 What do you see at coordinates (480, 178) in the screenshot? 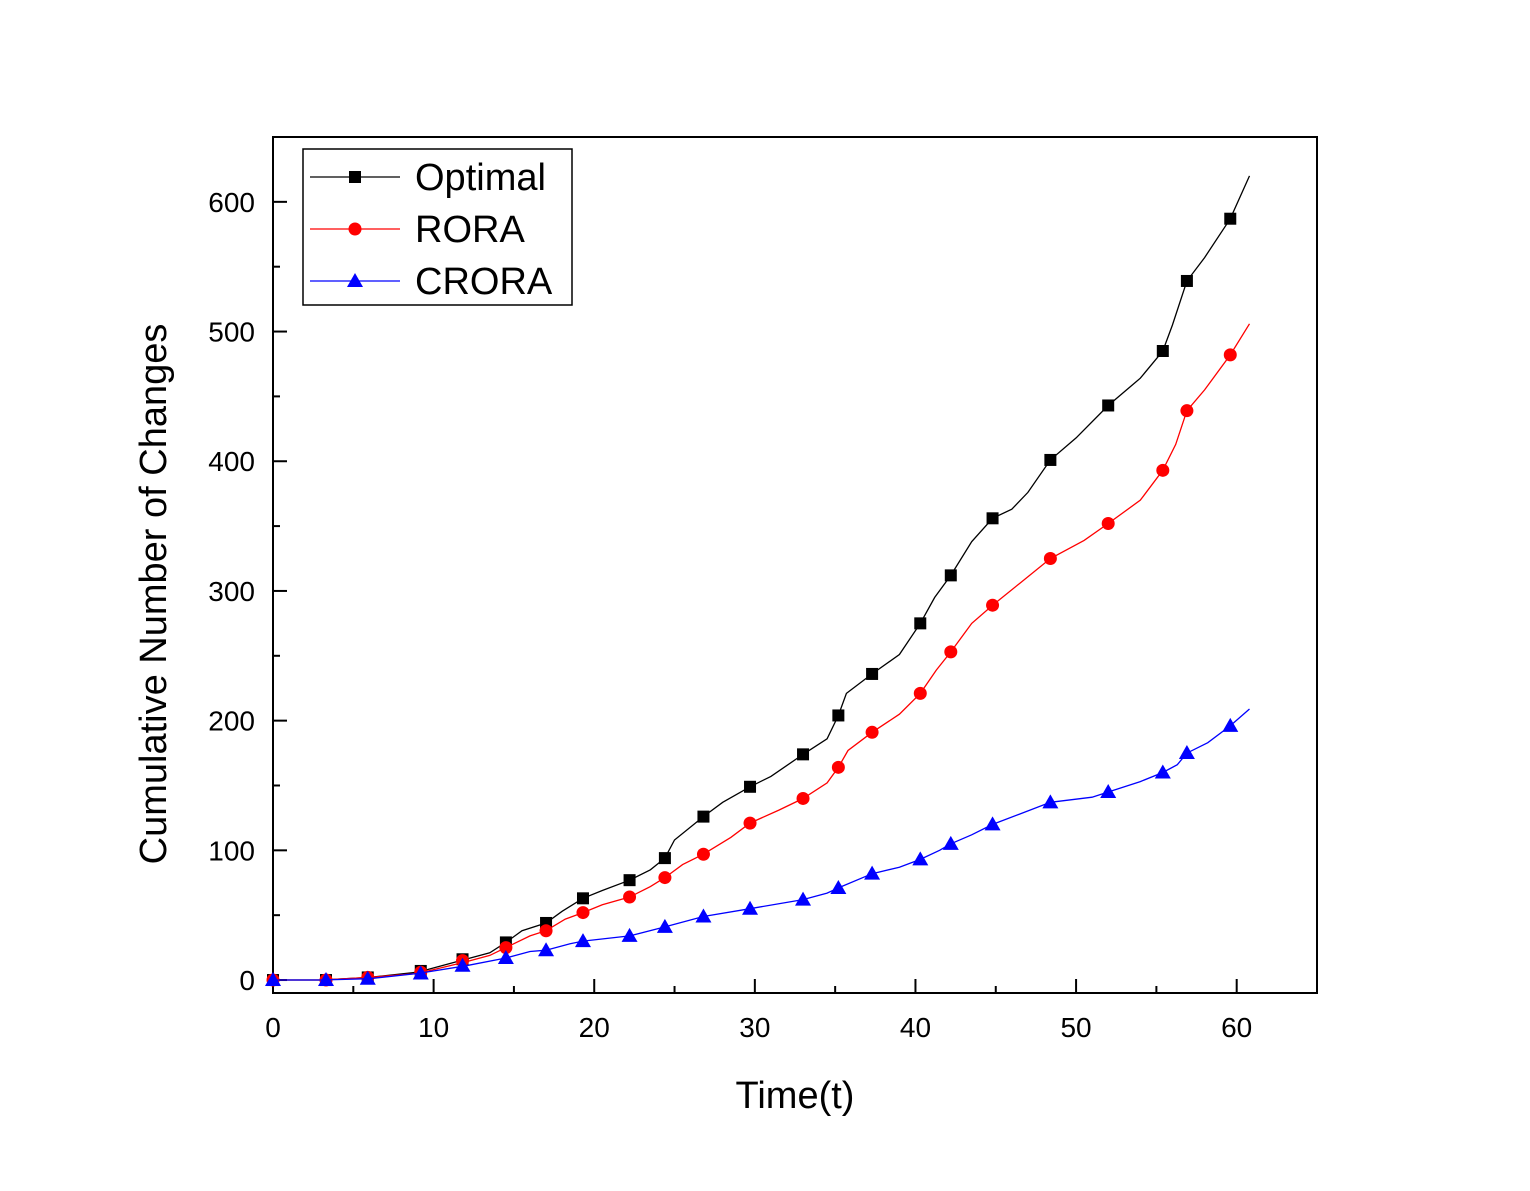
I see `legend-label-optimal: Optimal` at bounding box center [480, 178].